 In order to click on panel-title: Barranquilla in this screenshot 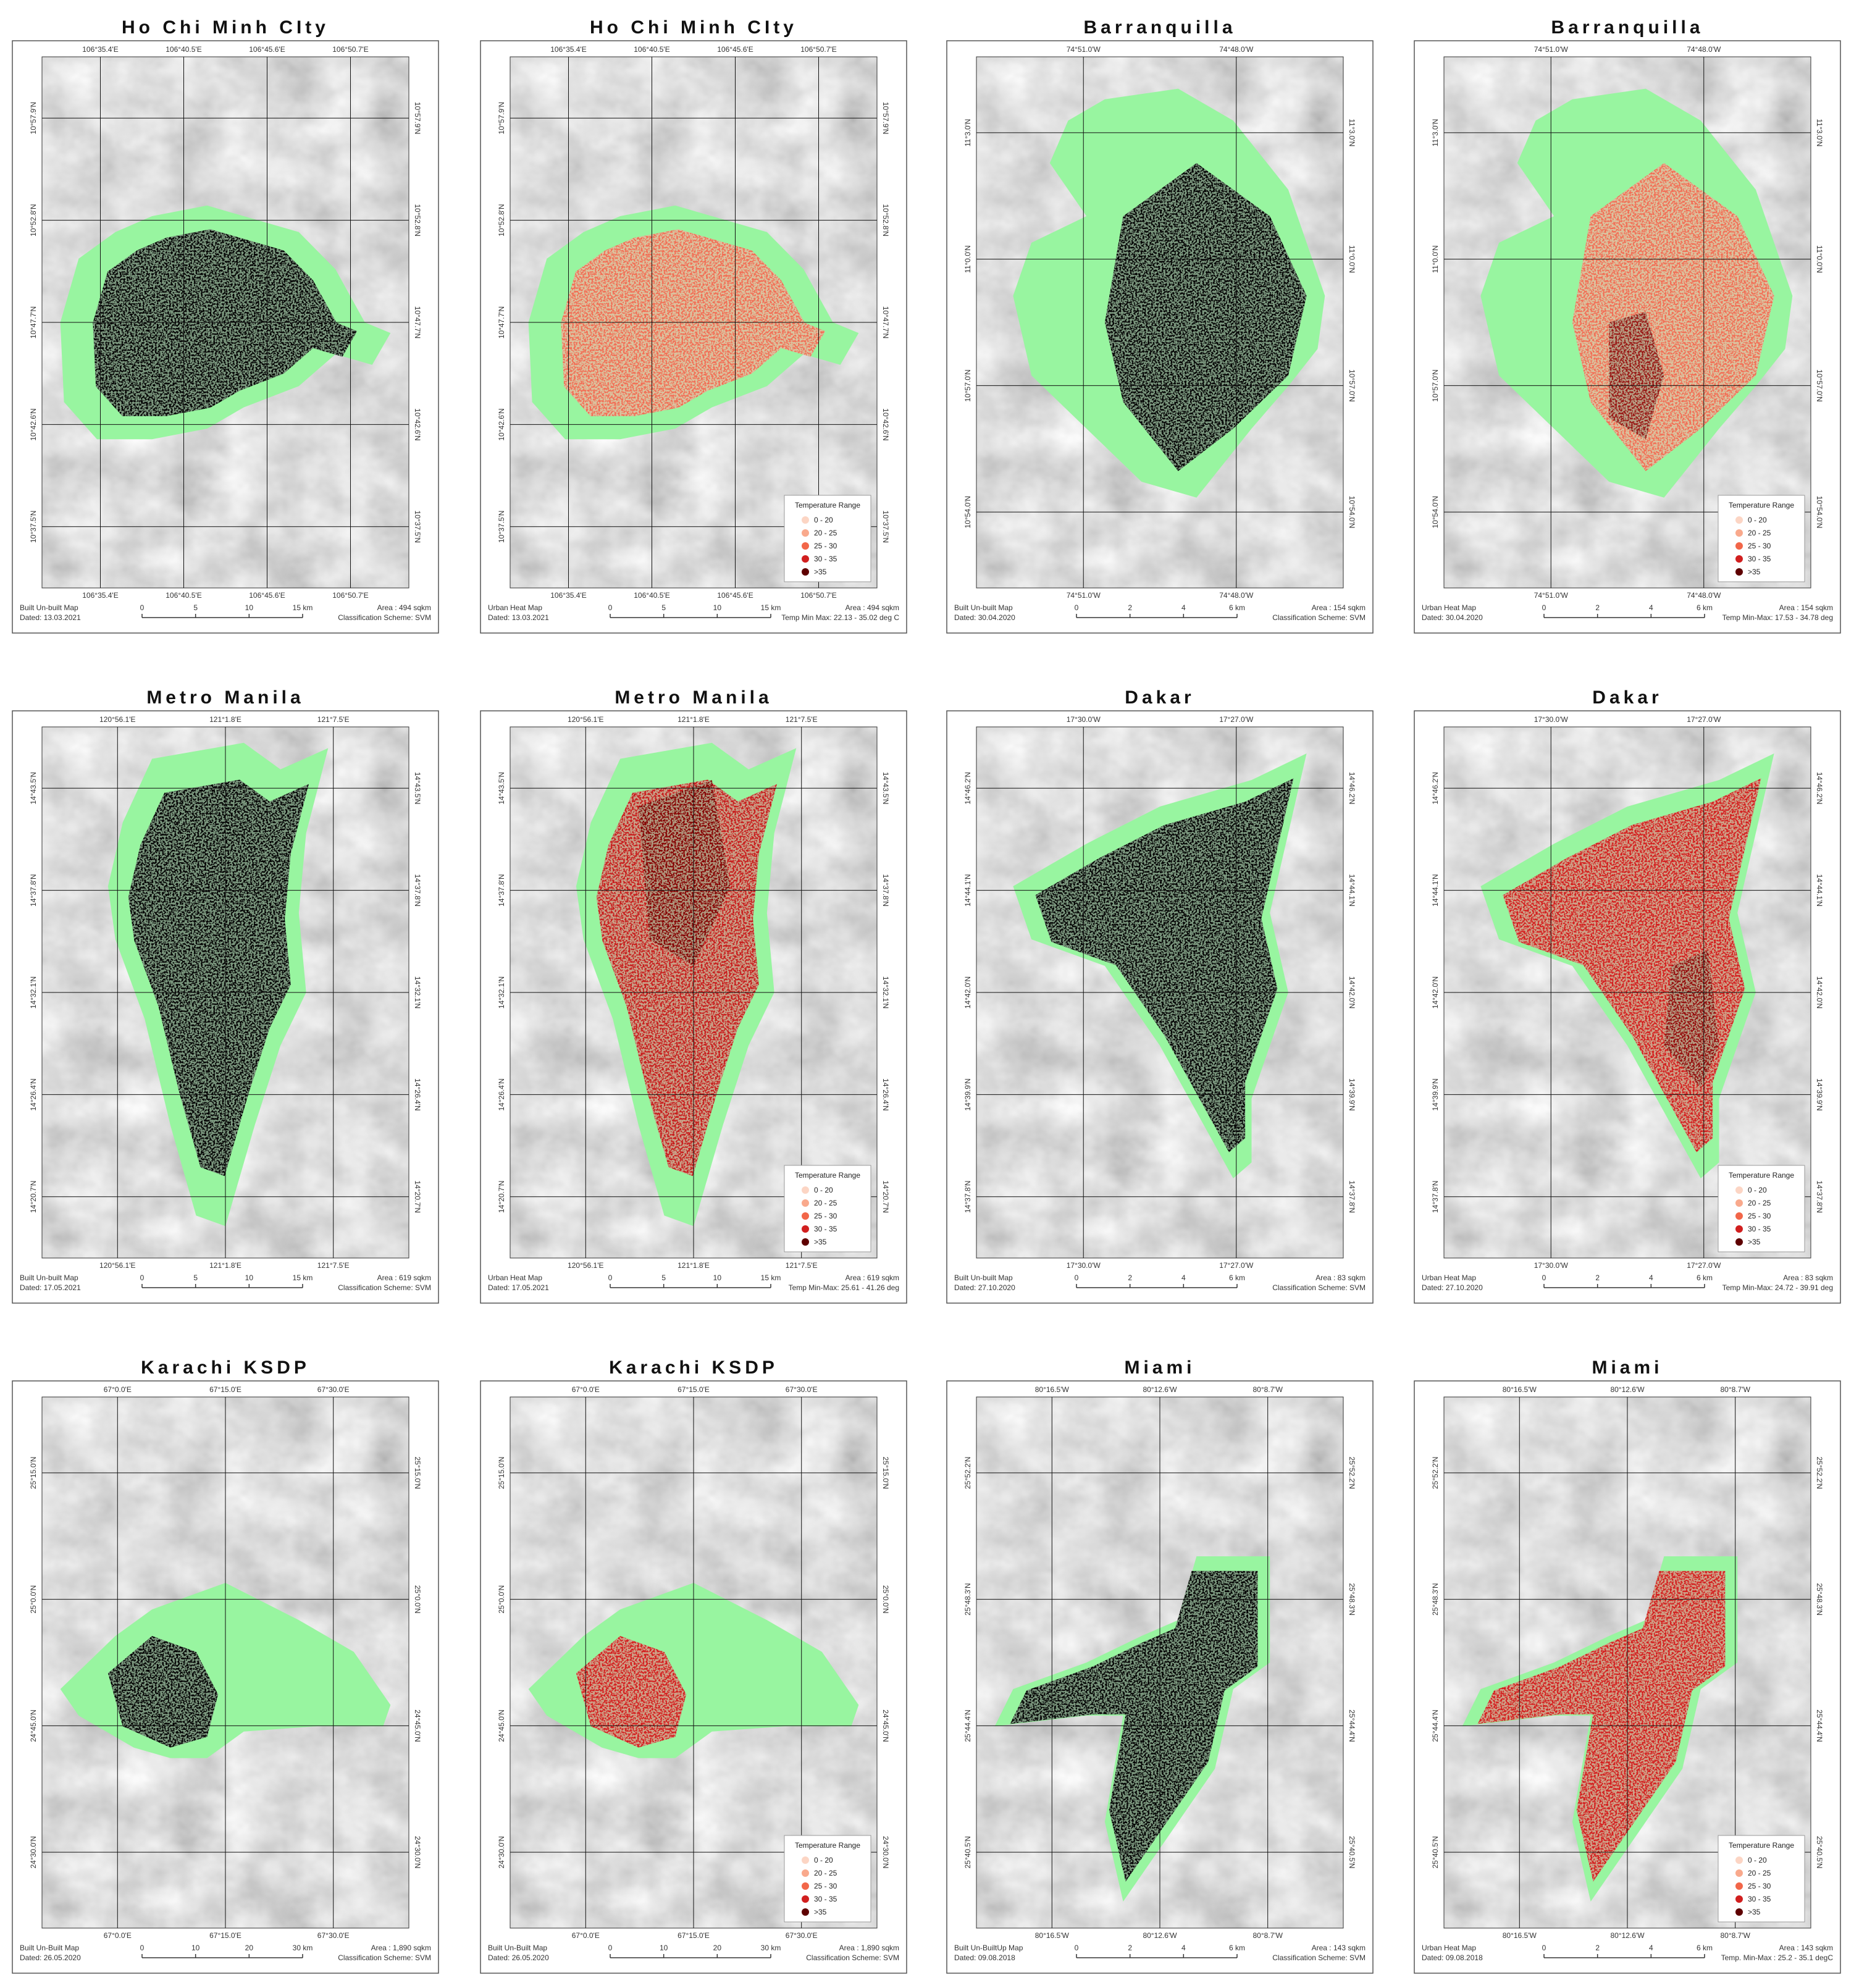, I will do `click(1627, 27)`.